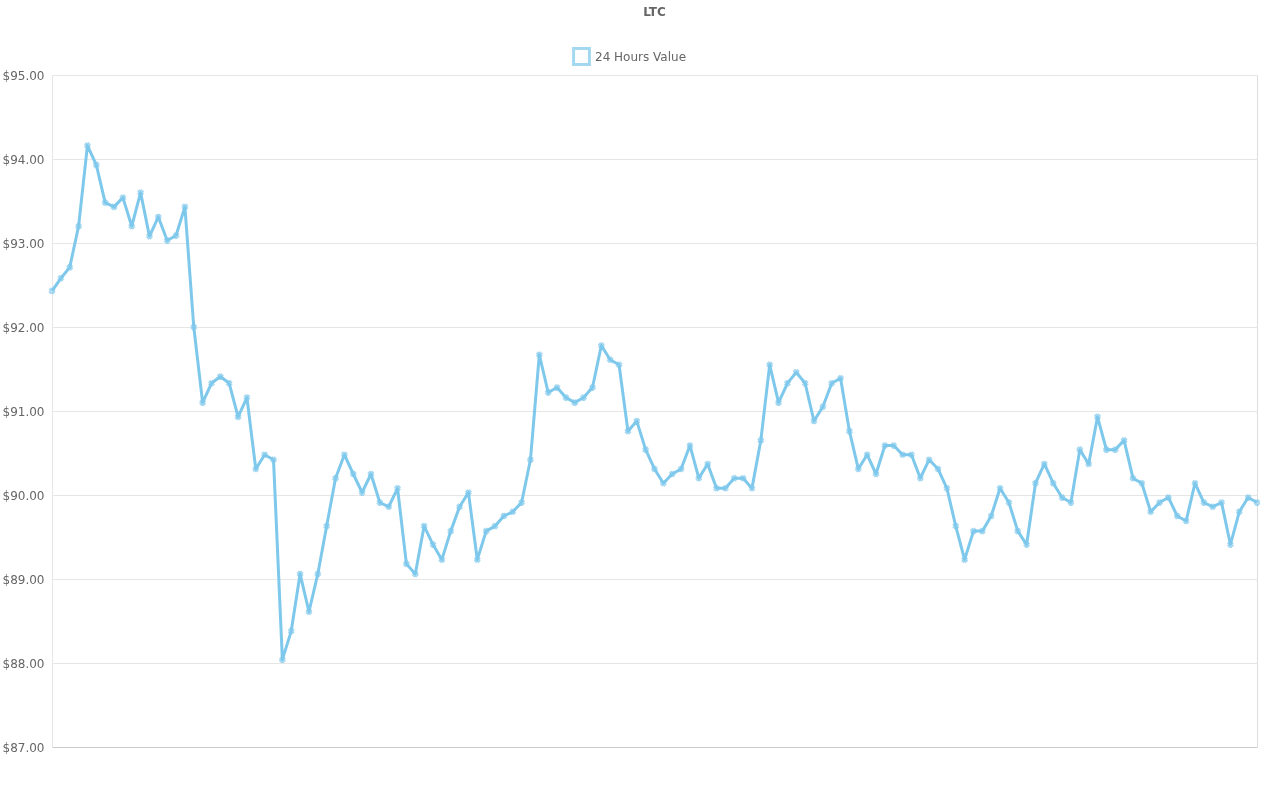 The width and height of the screenshot is (1280, 800). I want to click on y-tick-label: $92.00, so click(23, 327).